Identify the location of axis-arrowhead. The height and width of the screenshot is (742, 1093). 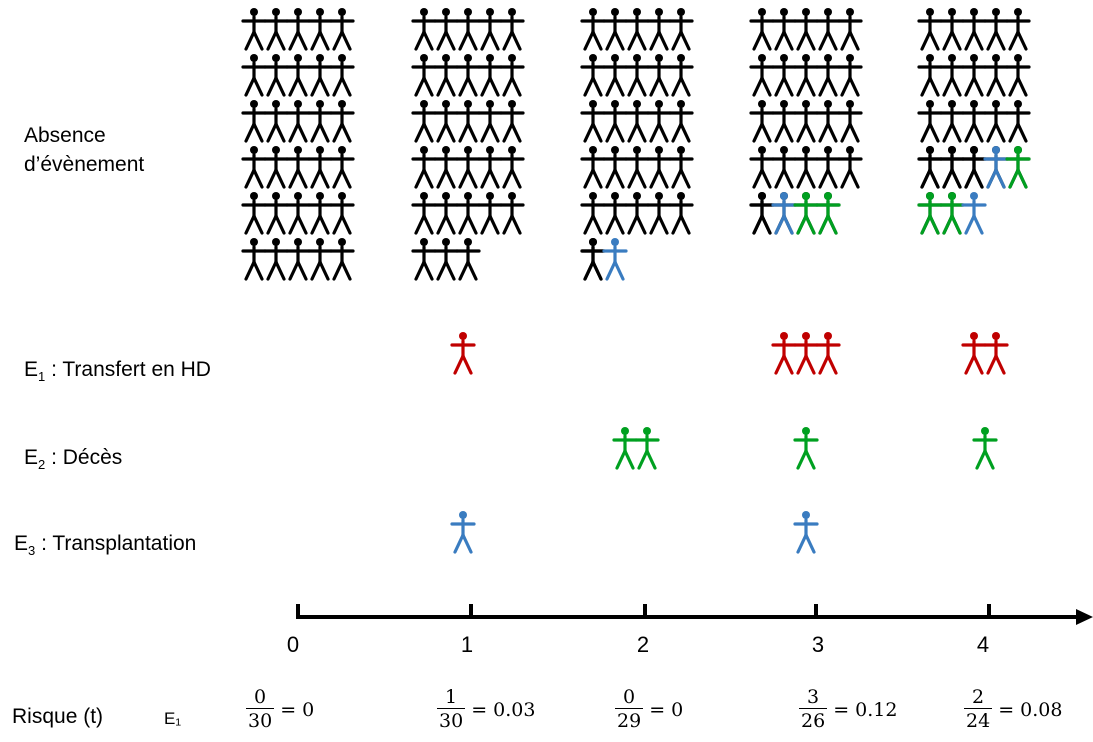
(1084, 617).